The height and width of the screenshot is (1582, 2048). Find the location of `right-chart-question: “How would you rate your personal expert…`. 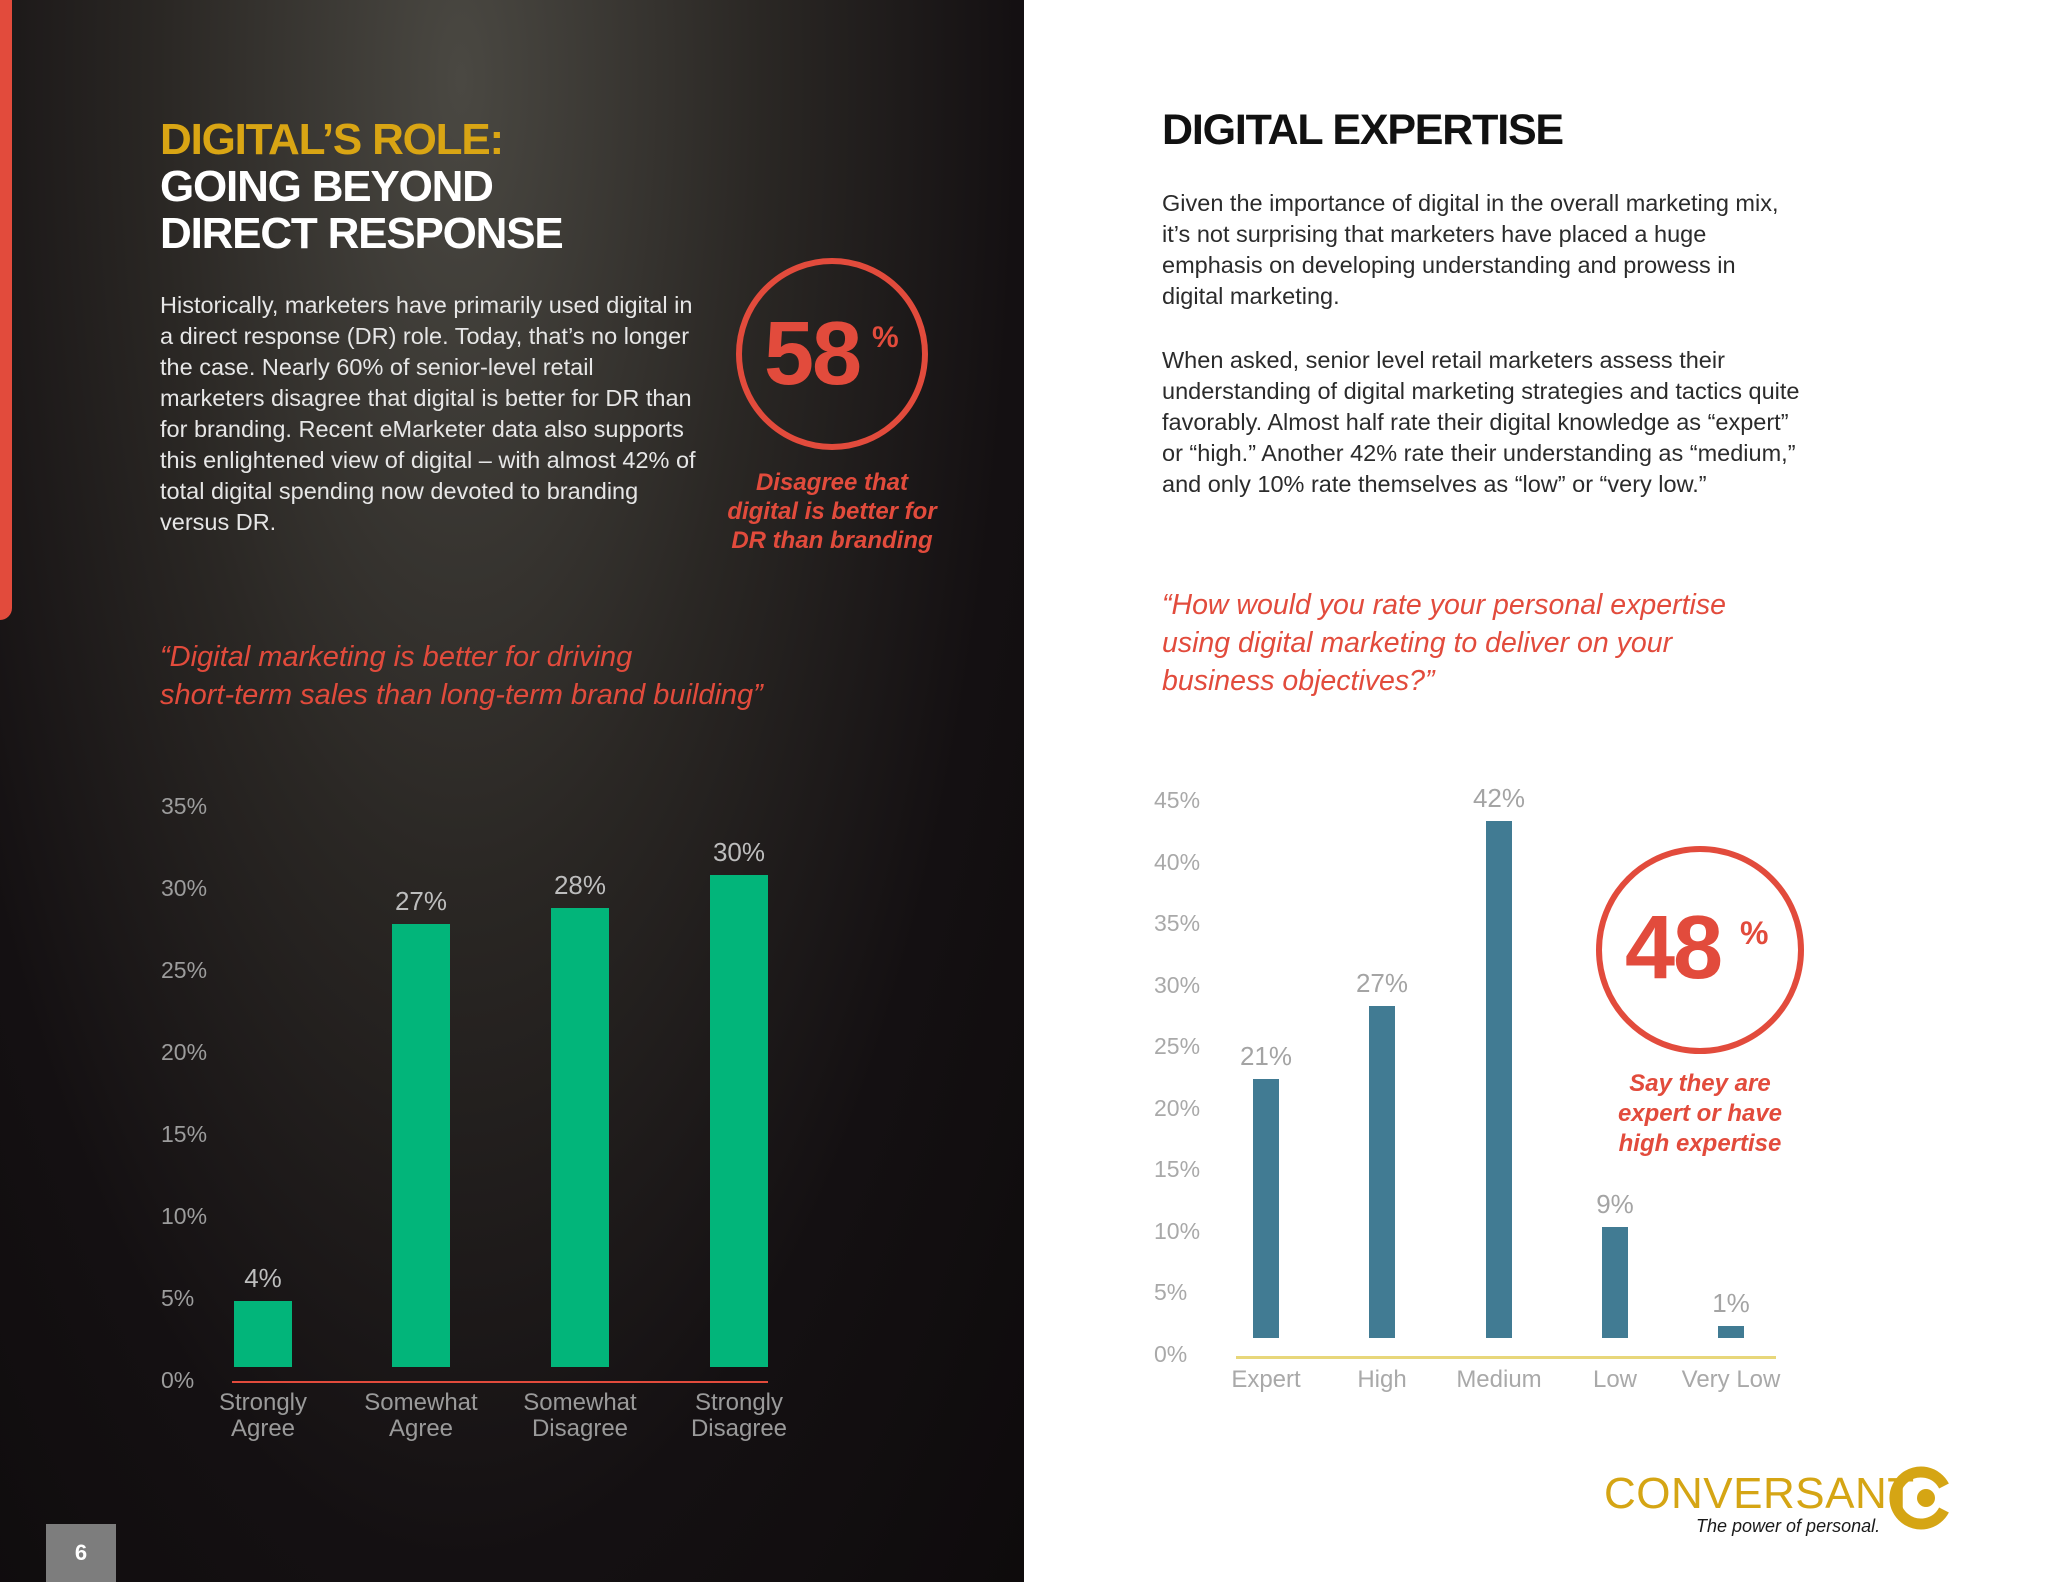

right-chart-question: “How would you rate your personal expert… is located at coordinates (1482, 643).